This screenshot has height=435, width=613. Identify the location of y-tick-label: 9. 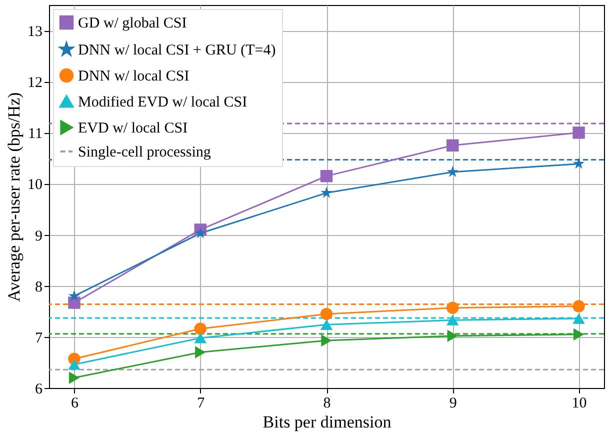
(38, 236).